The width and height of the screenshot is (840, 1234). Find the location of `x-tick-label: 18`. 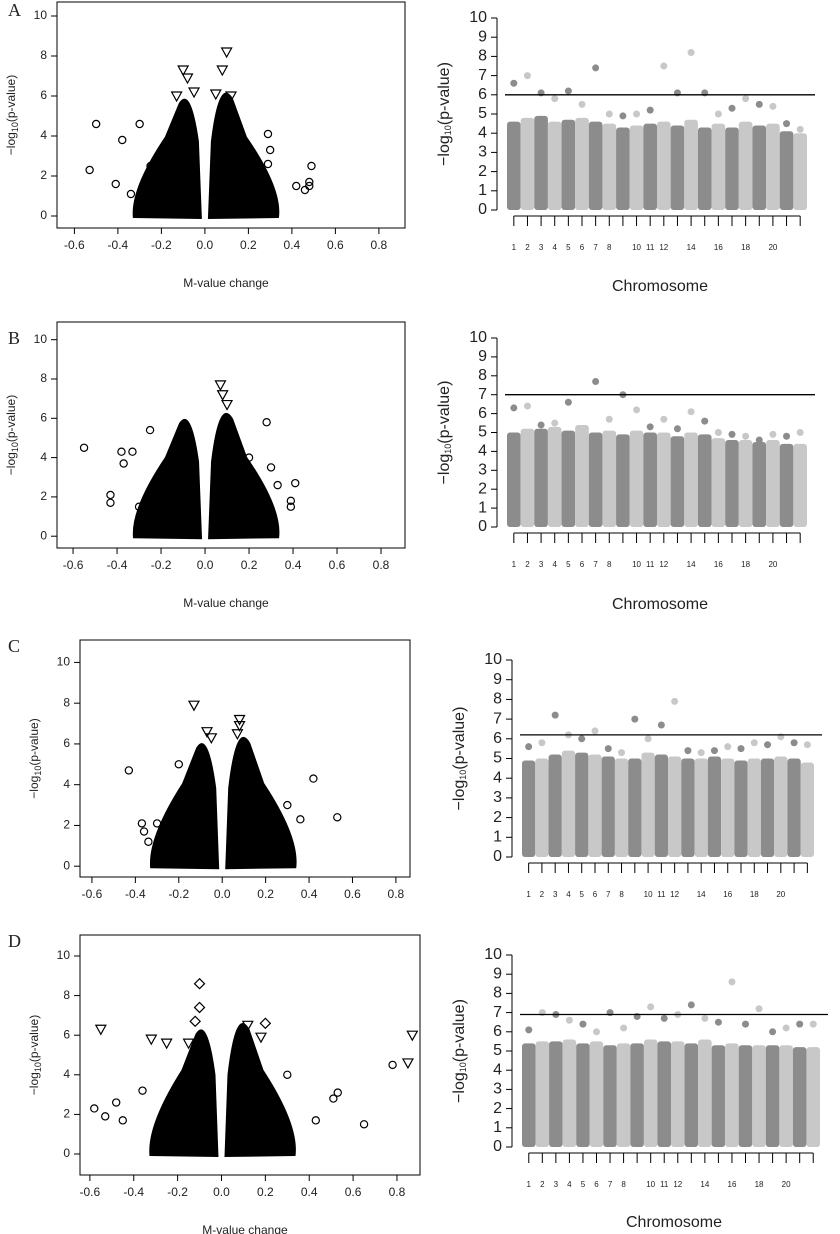

x-tick-label: 18 is located at coordinates (745, 564).